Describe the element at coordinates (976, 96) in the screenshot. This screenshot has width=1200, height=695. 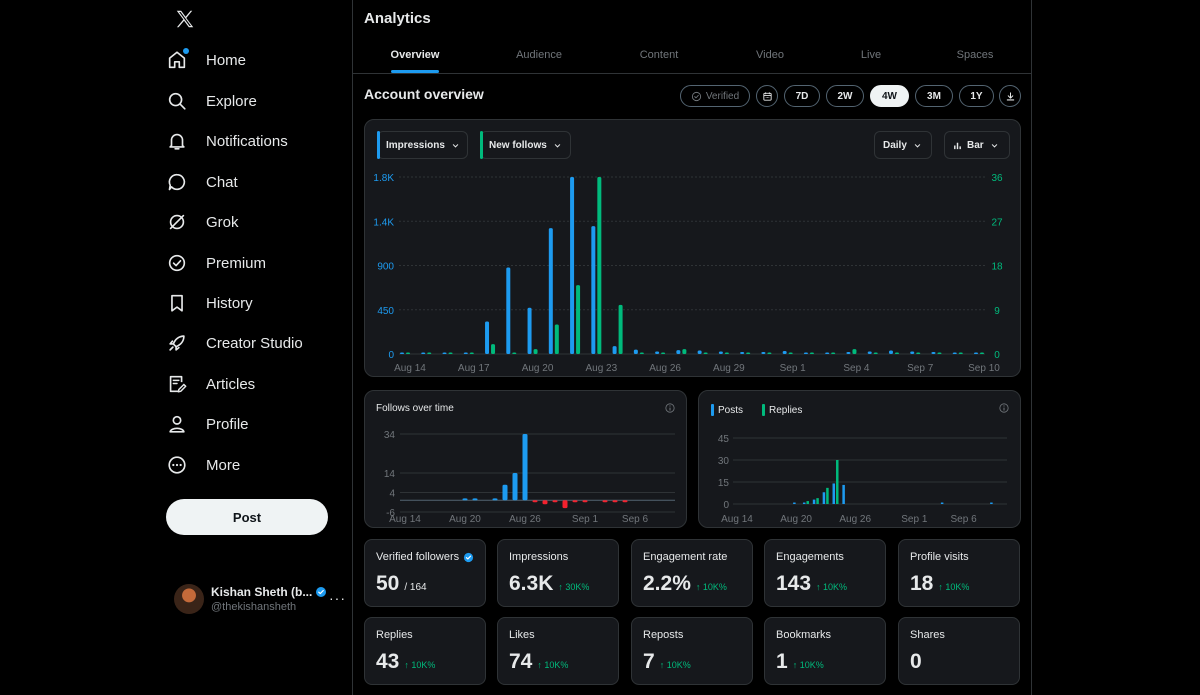
I see `range-1y-button: 1Y` at that location.